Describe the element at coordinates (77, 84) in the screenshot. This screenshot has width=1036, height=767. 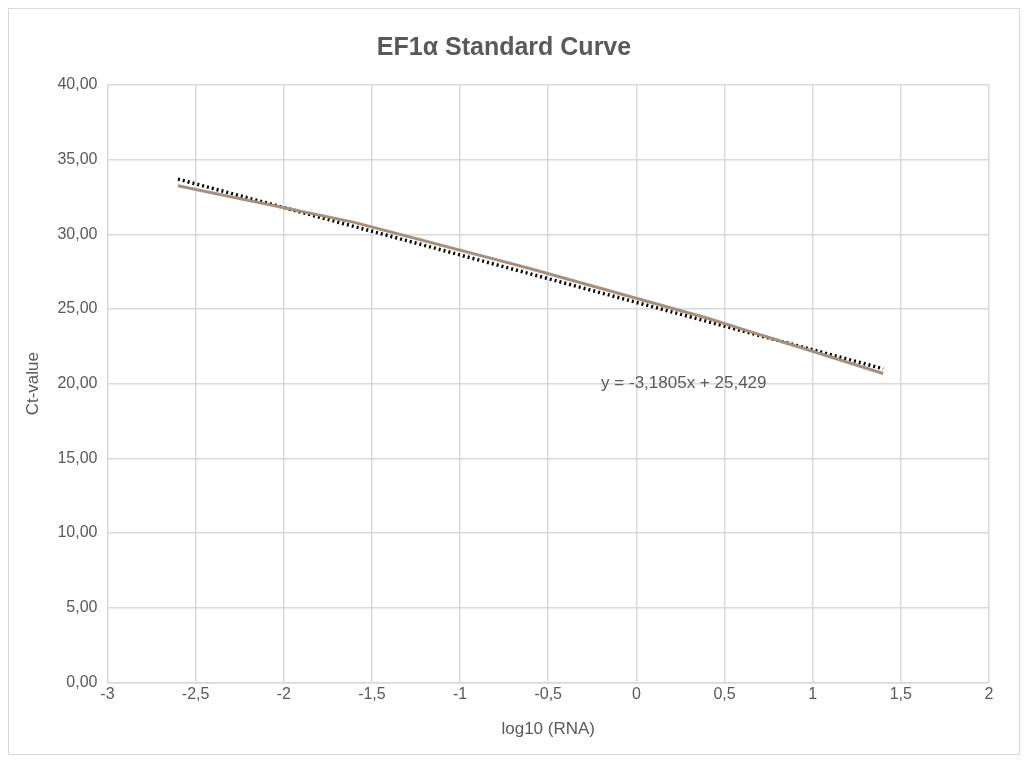
I see `y-tick-label: 40,00` at that location.